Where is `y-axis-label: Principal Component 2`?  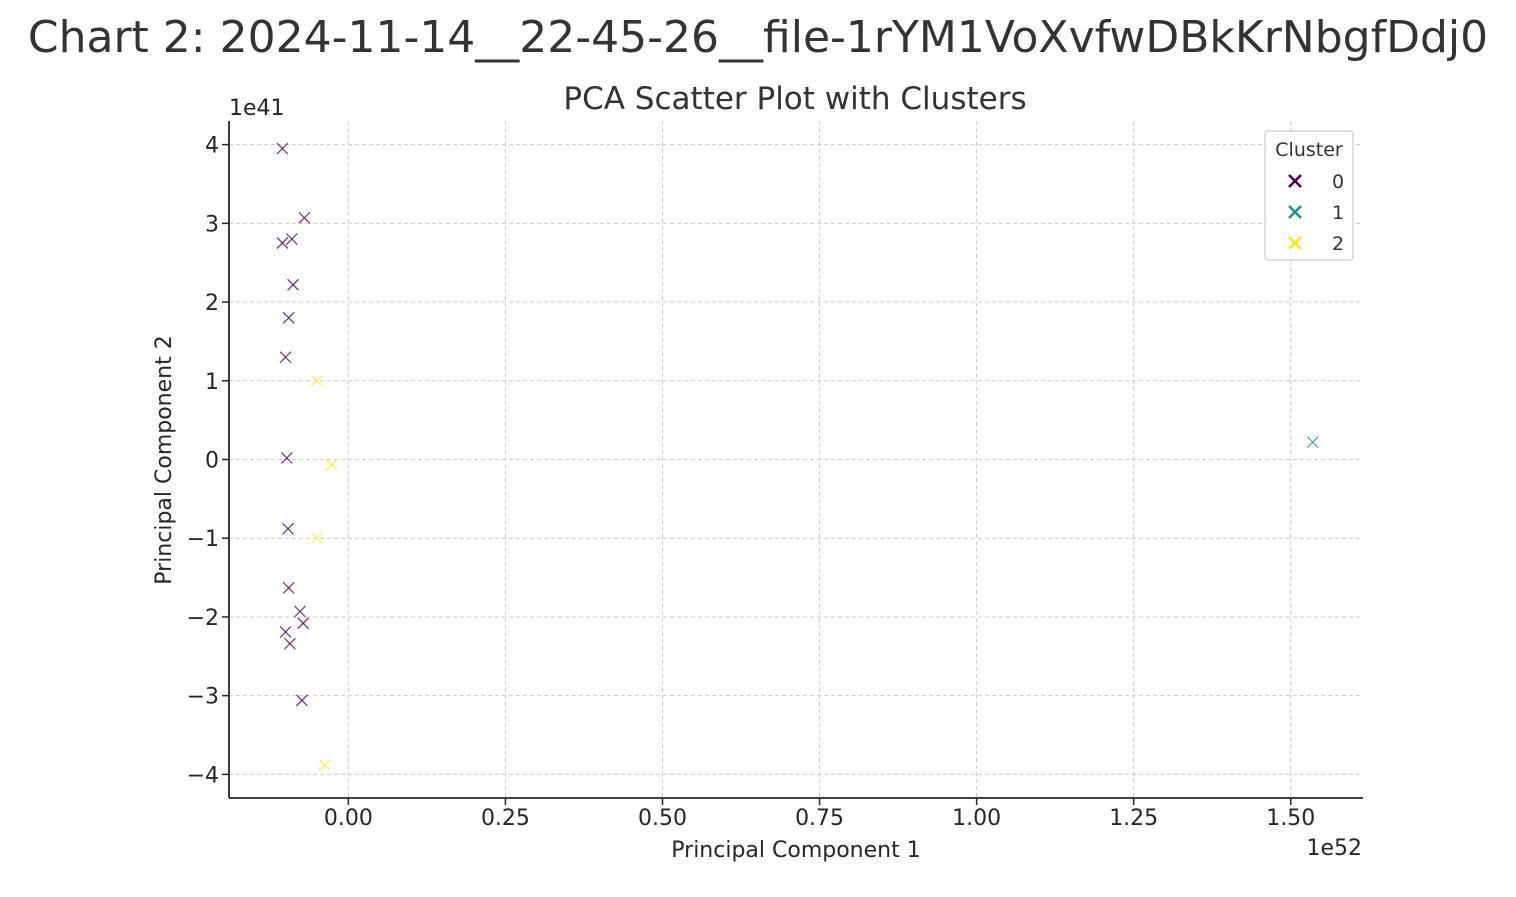
y-axis-label: Principal Component 2 is located at coordinates (164, 459).